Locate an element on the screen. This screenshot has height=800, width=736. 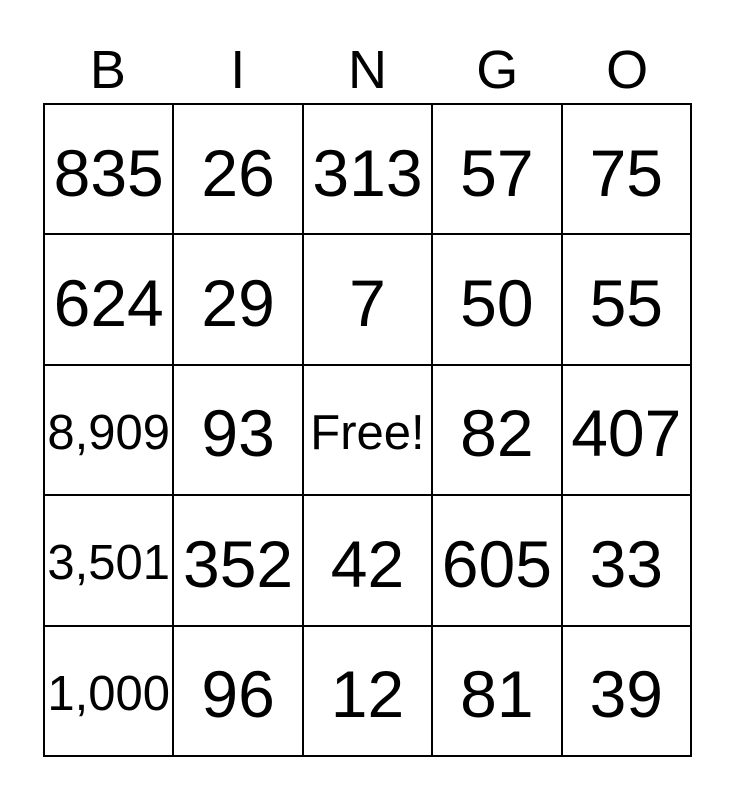
bingo-header-letter-o: O is located at coordinates (627, 70).